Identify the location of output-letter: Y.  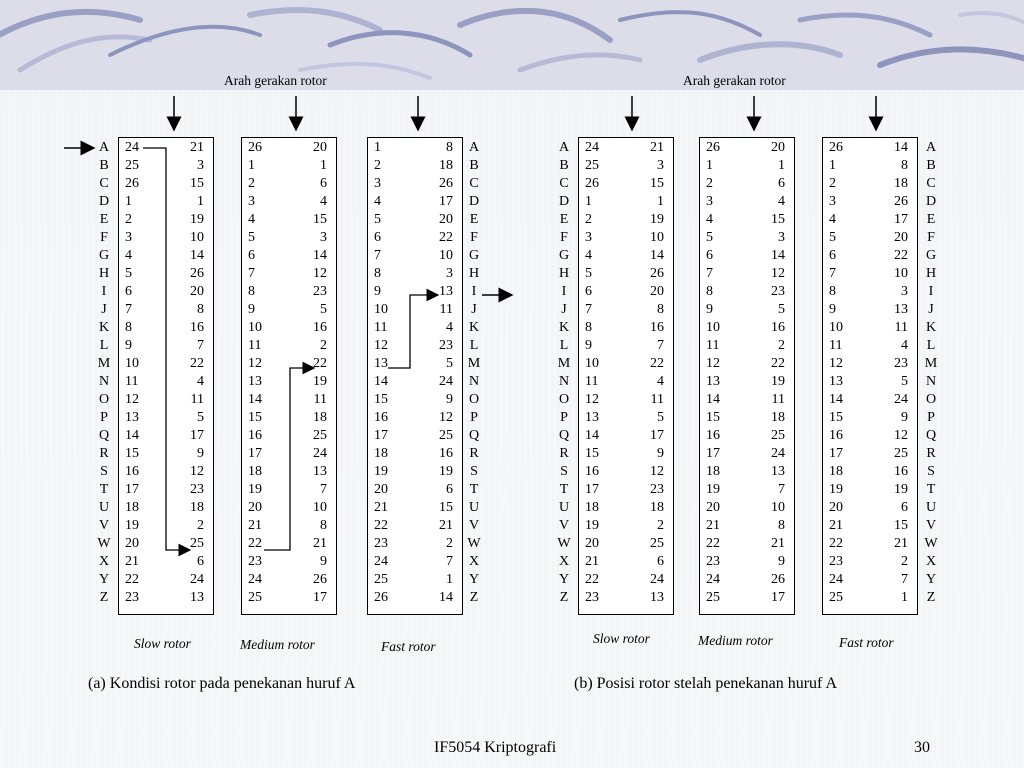
(931, 579).